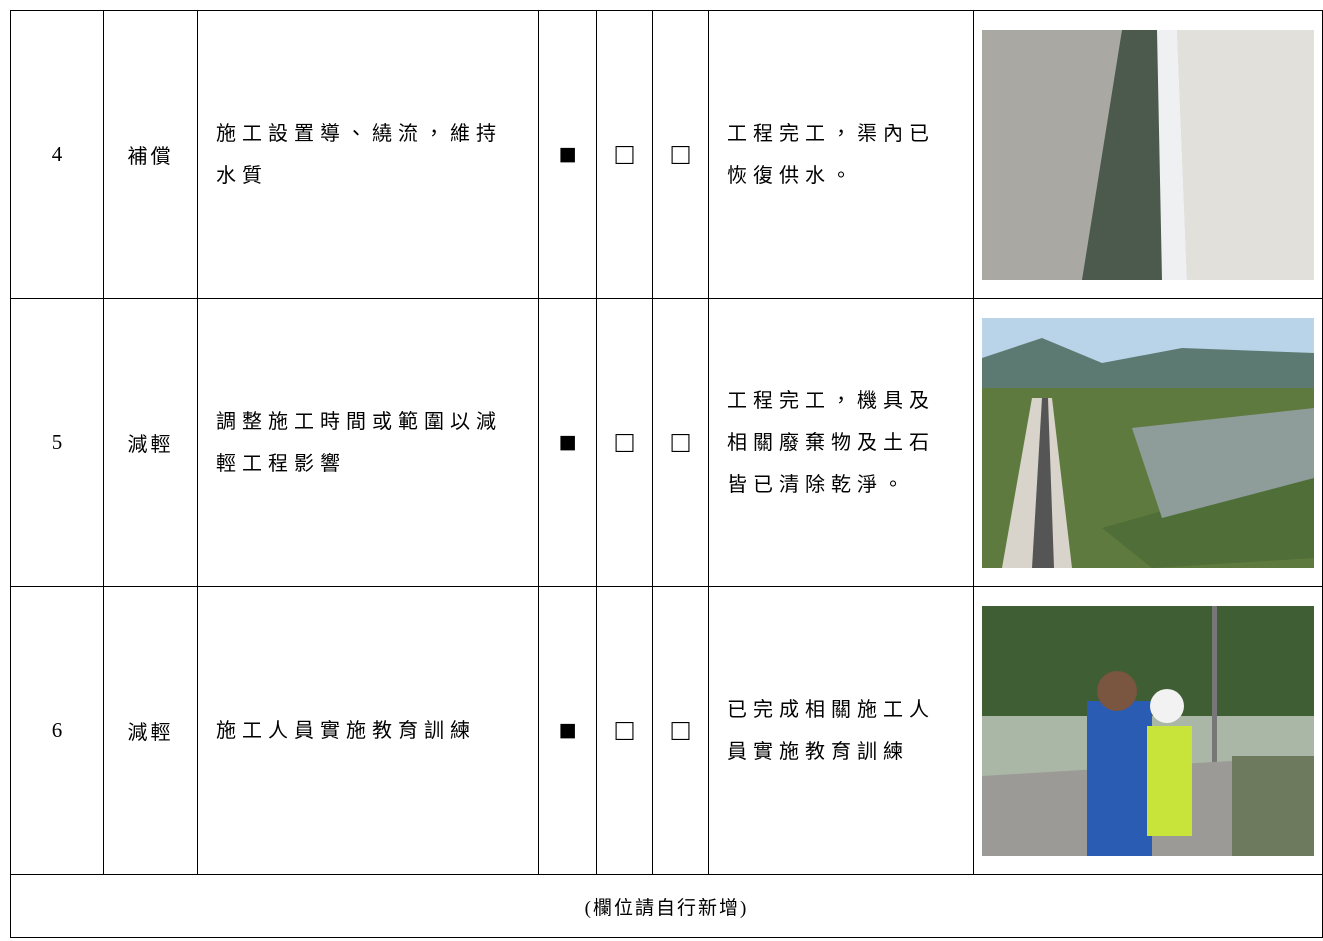  What do you see at coordinates (368, 154) in the screenshot?
I see `measure-text: 施工設置導、繞流，維持水質` at bounding box center [368, 154].